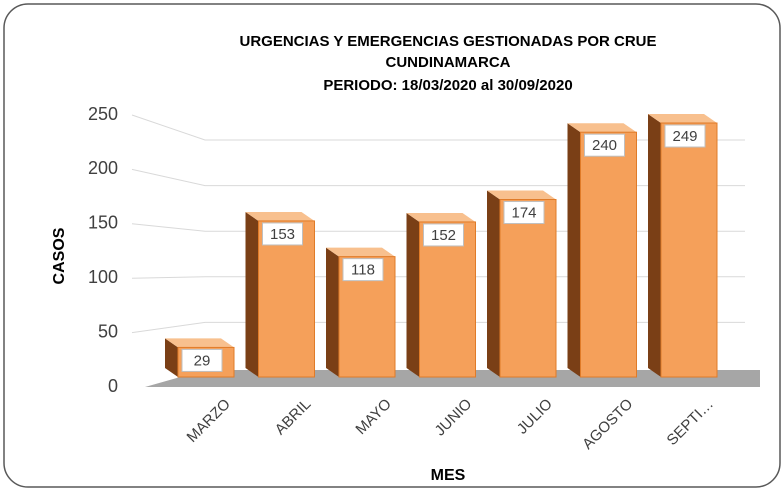  I want to click on y-tick-label: 50, so click(108, 331).